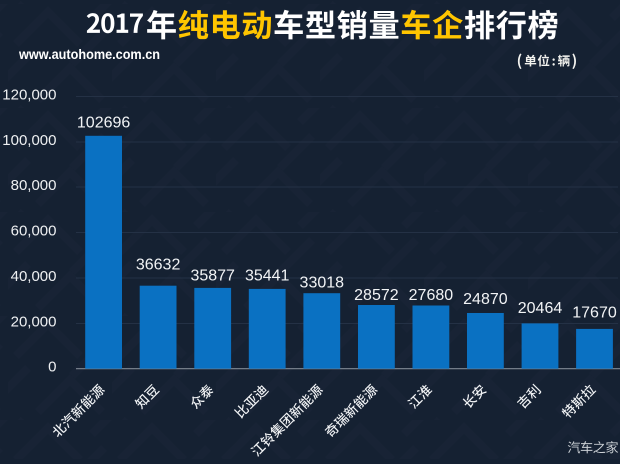  I want to click on svg-text: 35441, so click(267, 275).